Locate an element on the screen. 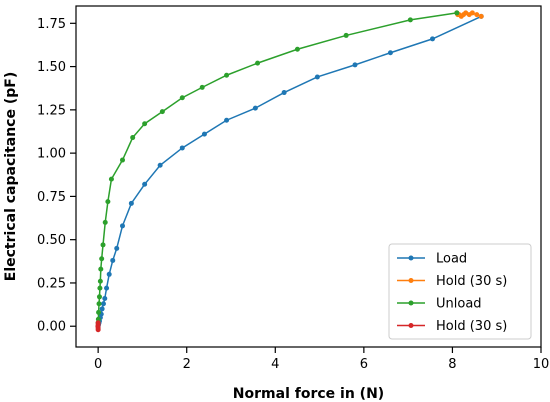  x-tick-label: 2 is located at coordinates (187, 364).